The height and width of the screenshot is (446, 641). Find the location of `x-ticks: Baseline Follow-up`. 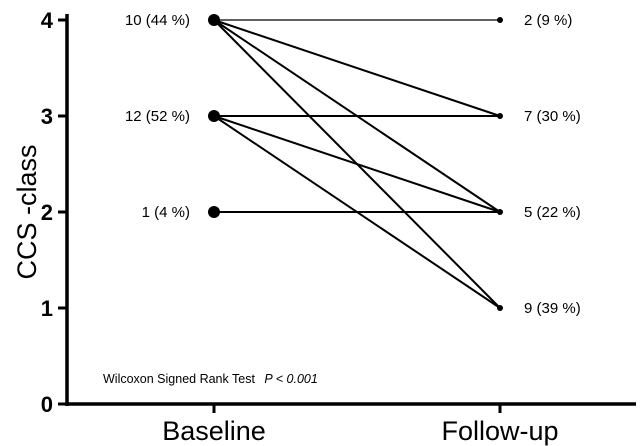

x-ticks: Baseline Follow-up is located at coordinates (360, 425).